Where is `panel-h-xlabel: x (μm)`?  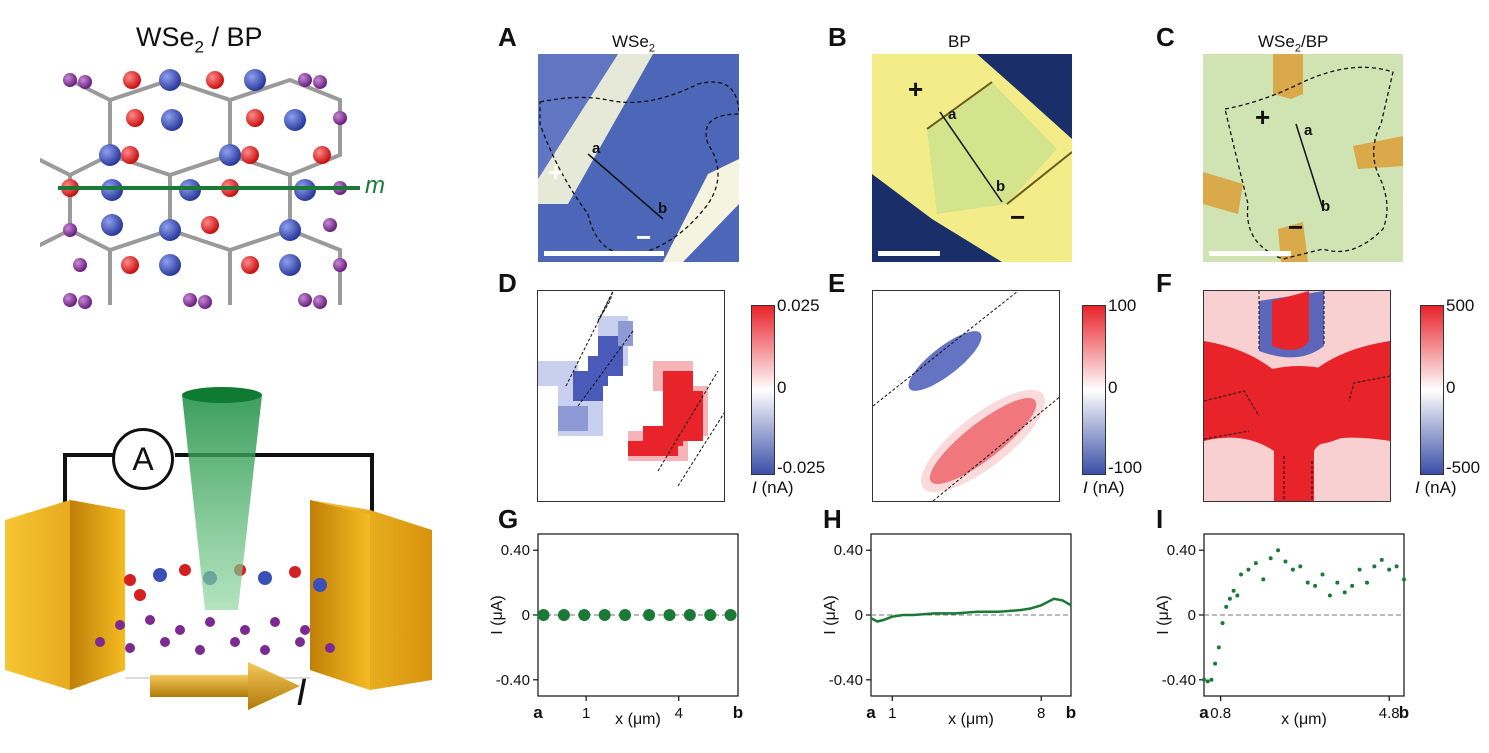
panel-h-xlabel: x (μm) is located at coordinates (971, 719).